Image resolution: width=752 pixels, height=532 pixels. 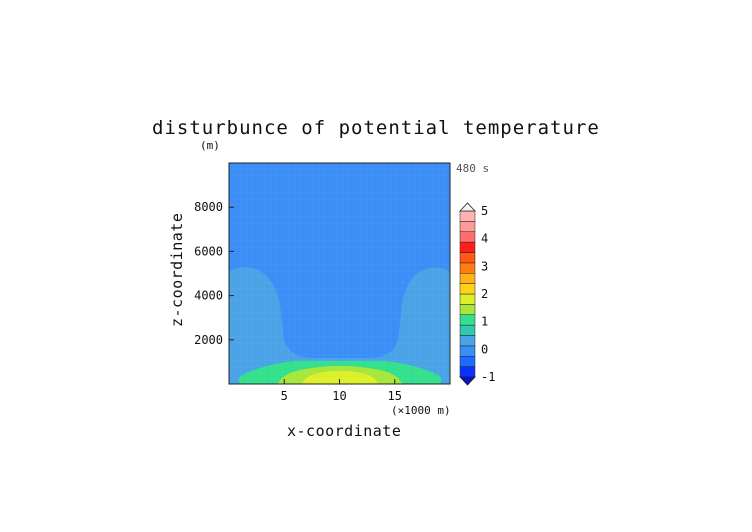 I want to click on colorbar-tick-label: 2, so click(x=484, y=294).